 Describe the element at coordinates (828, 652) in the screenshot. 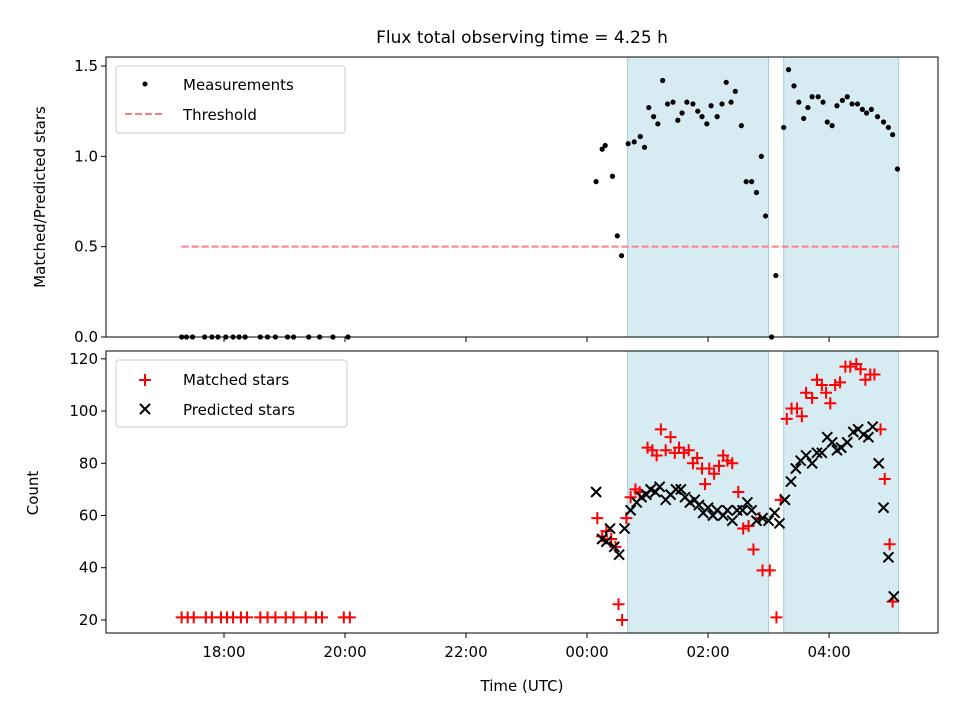

I see `x-tick-label: 04:00` at that location.